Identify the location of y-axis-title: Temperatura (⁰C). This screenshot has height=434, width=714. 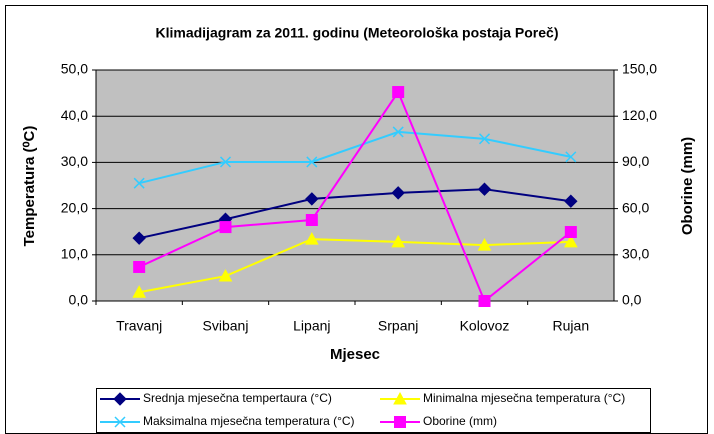
(29, 186).